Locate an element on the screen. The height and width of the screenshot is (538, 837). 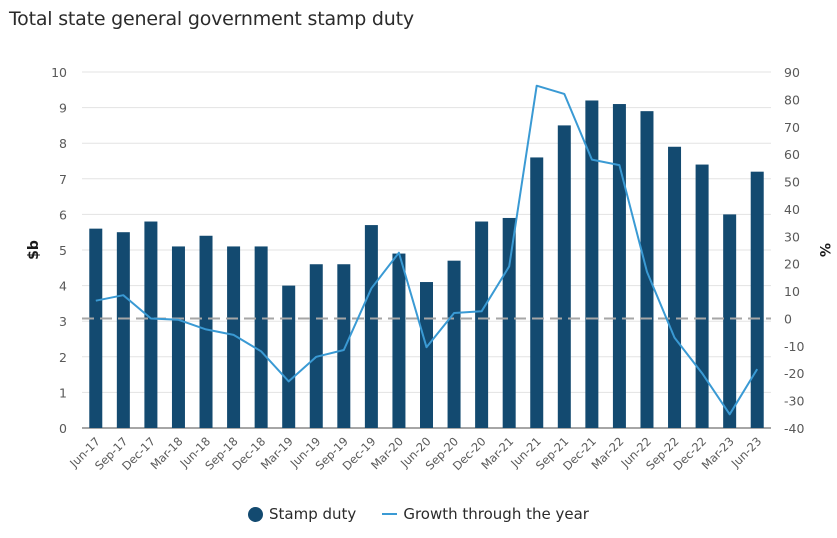
y2-tick-label: -10 is located at coordinates (794, 346).